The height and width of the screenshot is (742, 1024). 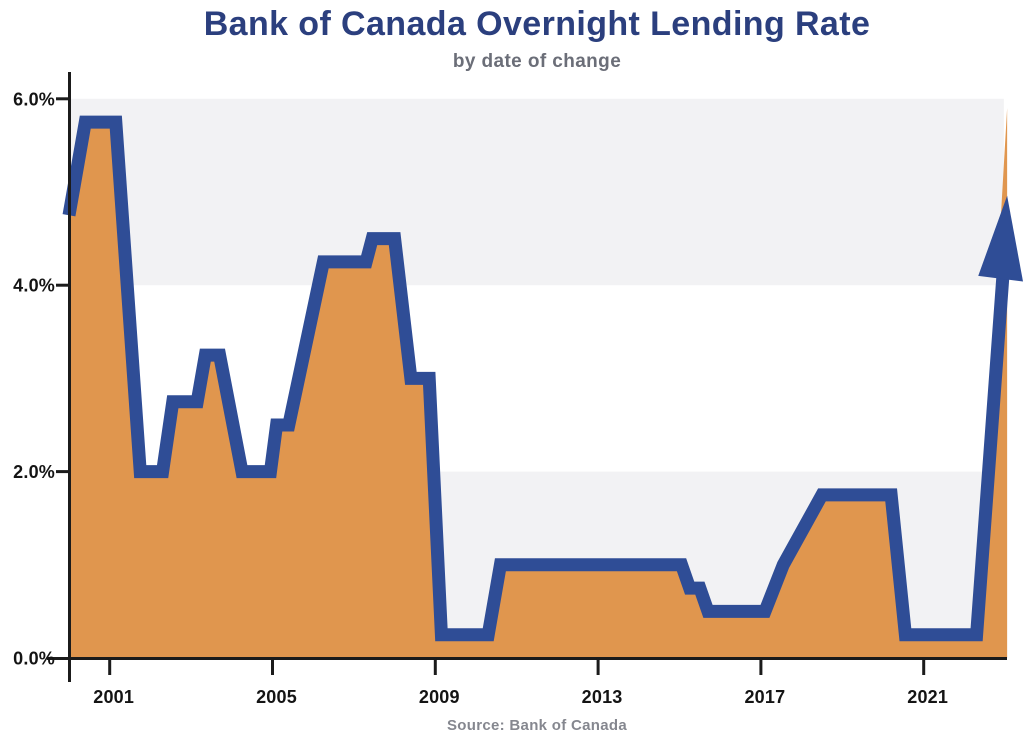 What do you see at coordinates (34, 472) in the screenshot?
I see `y-tick-label: 2.0%` at bounding box center [34, 472].